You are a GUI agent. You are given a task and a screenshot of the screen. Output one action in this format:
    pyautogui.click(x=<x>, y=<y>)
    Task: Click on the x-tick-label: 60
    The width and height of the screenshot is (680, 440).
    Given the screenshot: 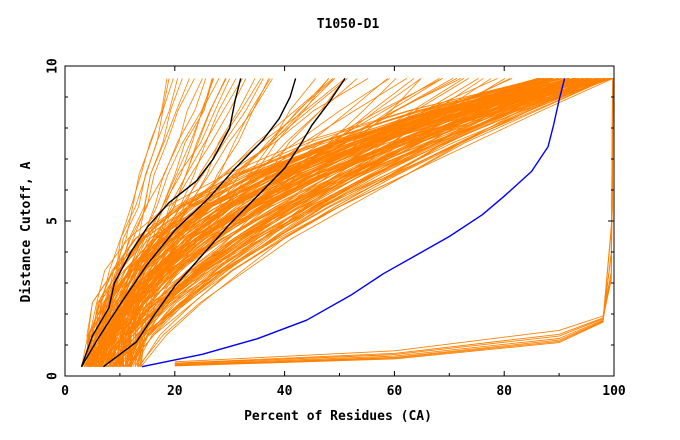 What is the action you would take?
    pyautogui.click(x=395, y=391)
    